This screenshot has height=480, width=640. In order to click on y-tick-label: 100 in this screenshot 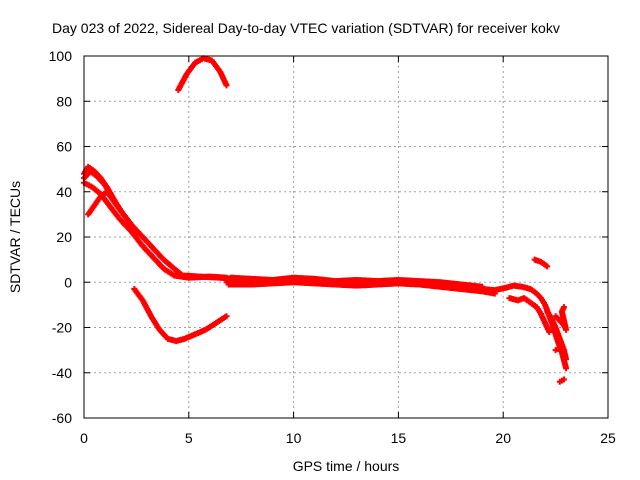, I will do `click(61, 56)`.